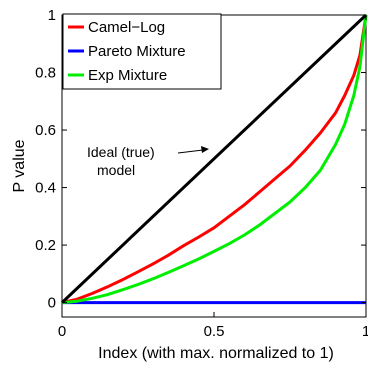 This screenshot has width=368, height=367. I want to click on ideal-annotation: Ideal (true) model, so click(148, 161).